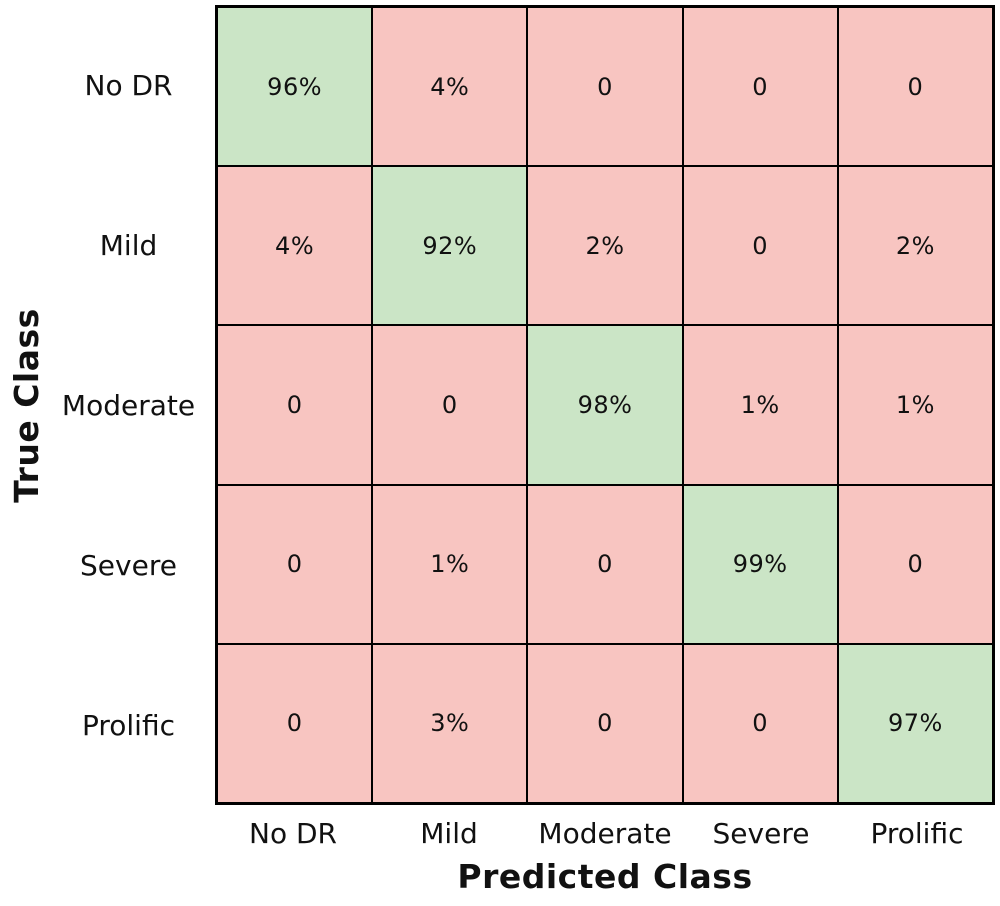 This screenshot has width=1000, height=906. I want to click on col-label: Moderate, so click(605, 833).